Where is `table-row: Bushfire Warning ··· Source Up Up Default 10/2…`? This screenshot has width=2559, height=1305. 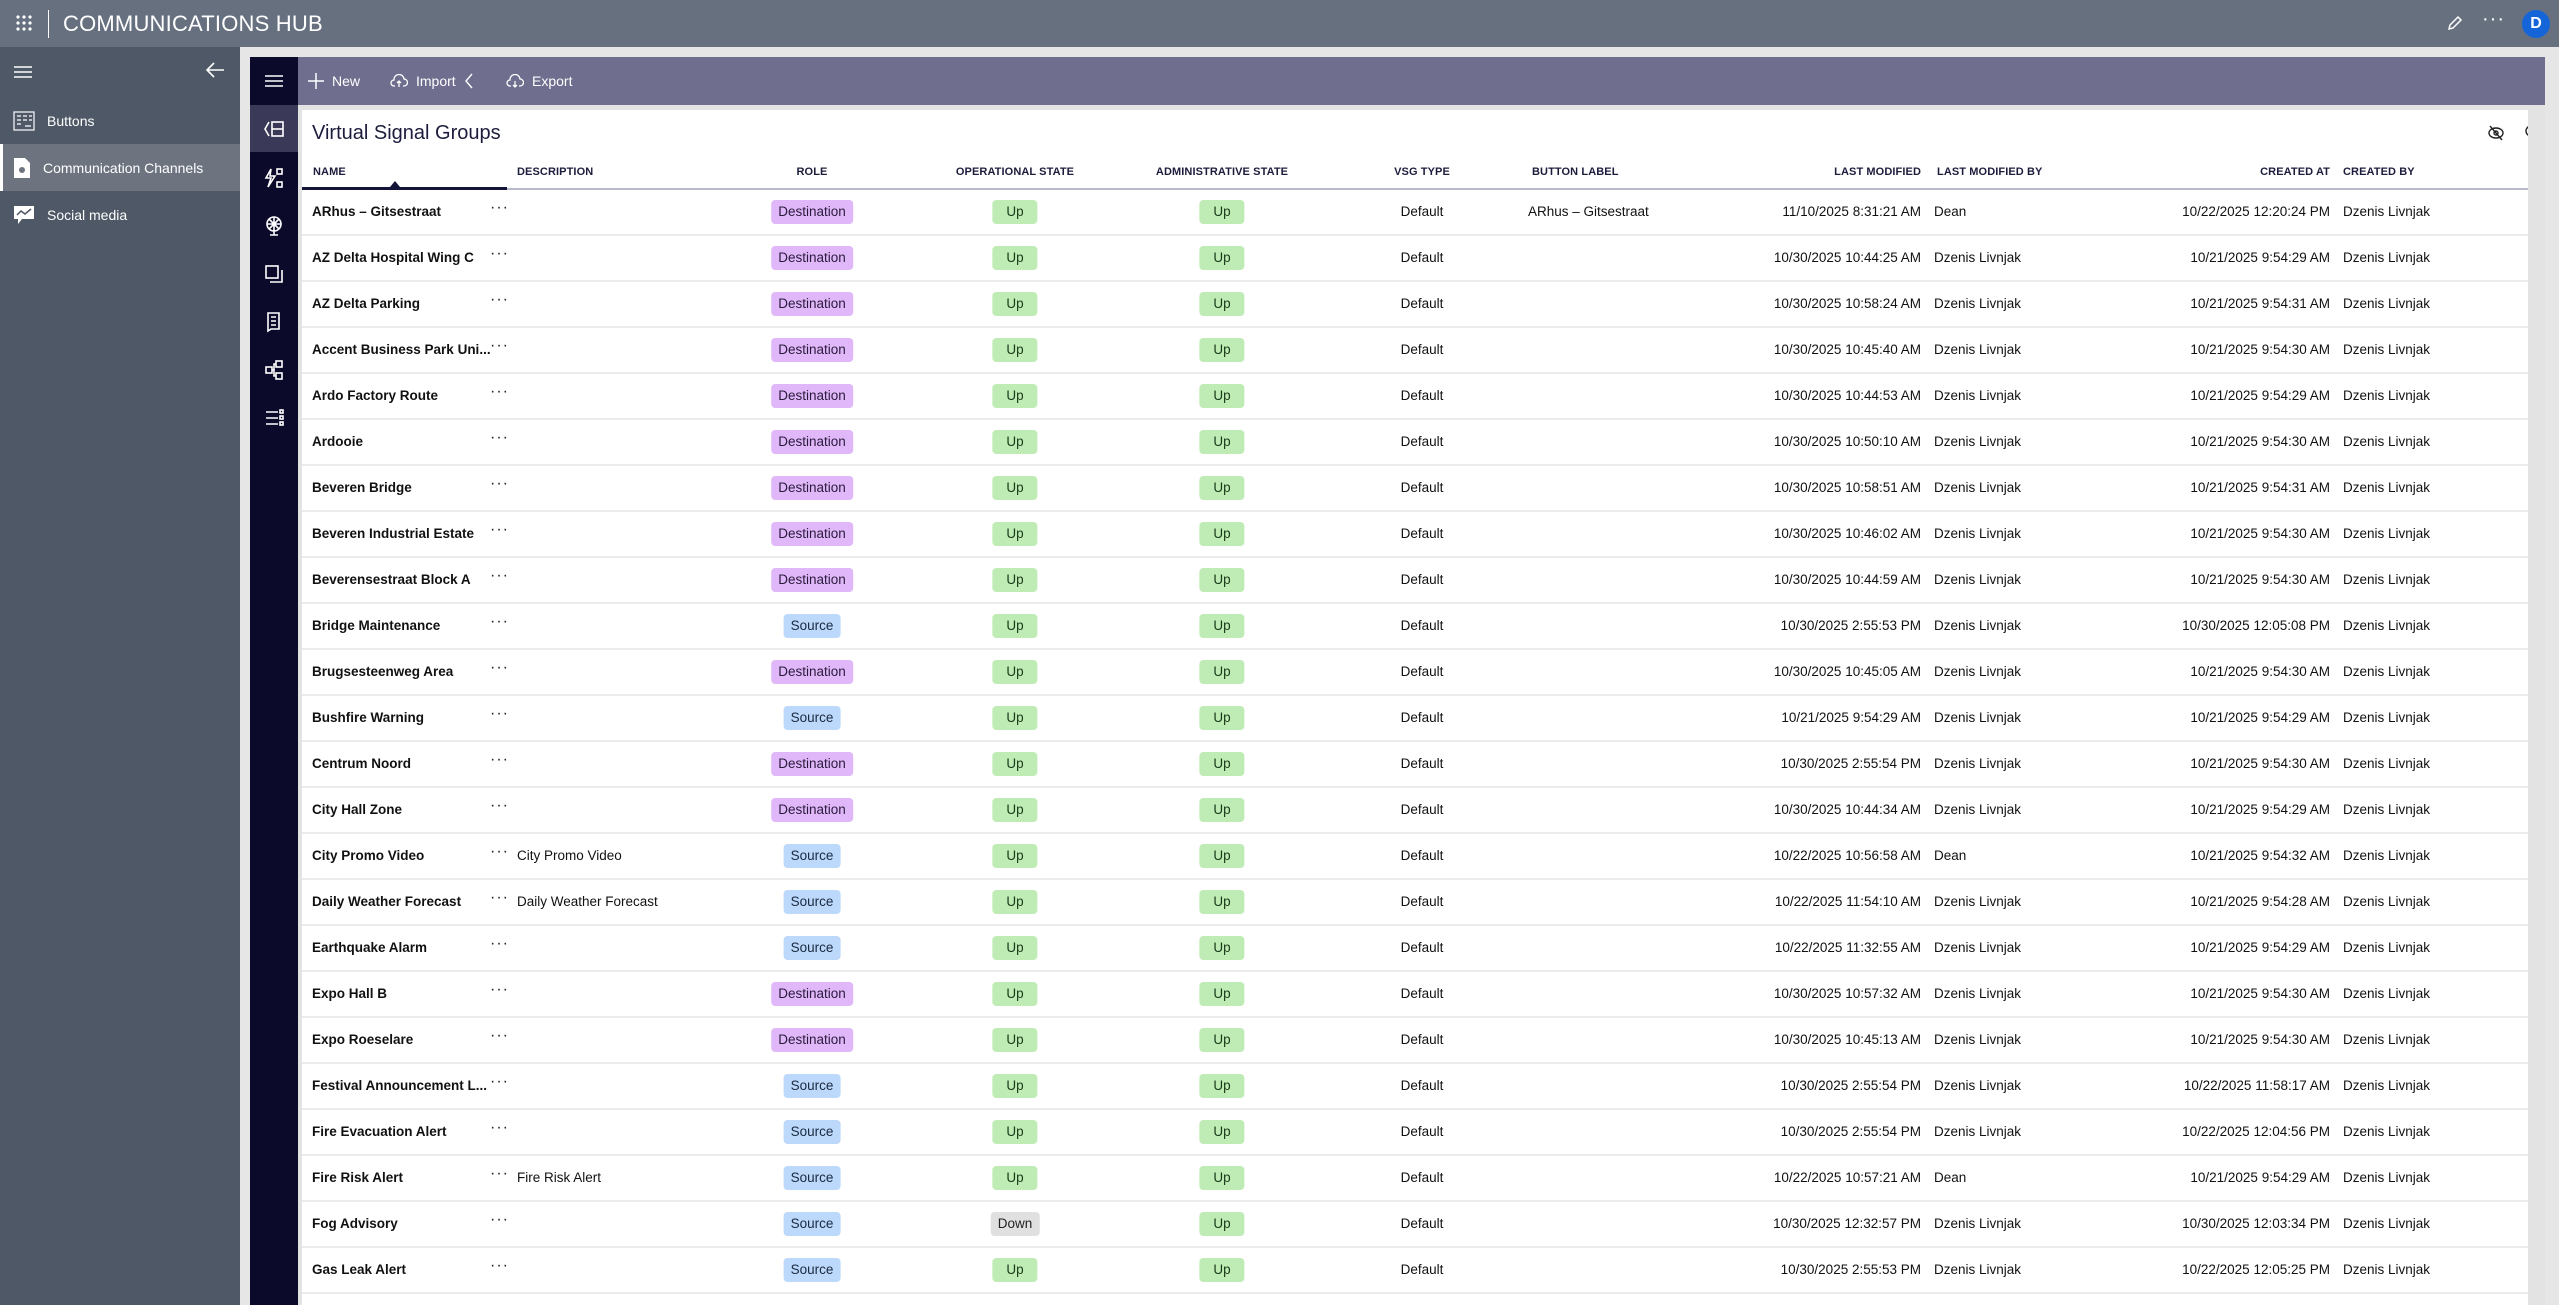
table-row: Bushfire Warning ··· Source Up Up Default 10/2… is located at coordinates (1415, 719).